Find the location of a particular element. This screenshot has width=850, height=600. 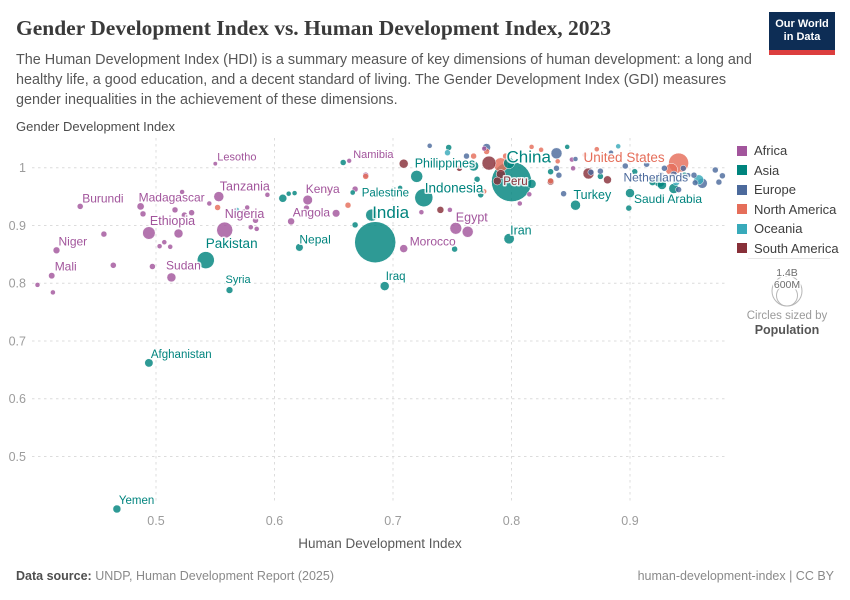

point-sudan is located at coordinates (171, 277).